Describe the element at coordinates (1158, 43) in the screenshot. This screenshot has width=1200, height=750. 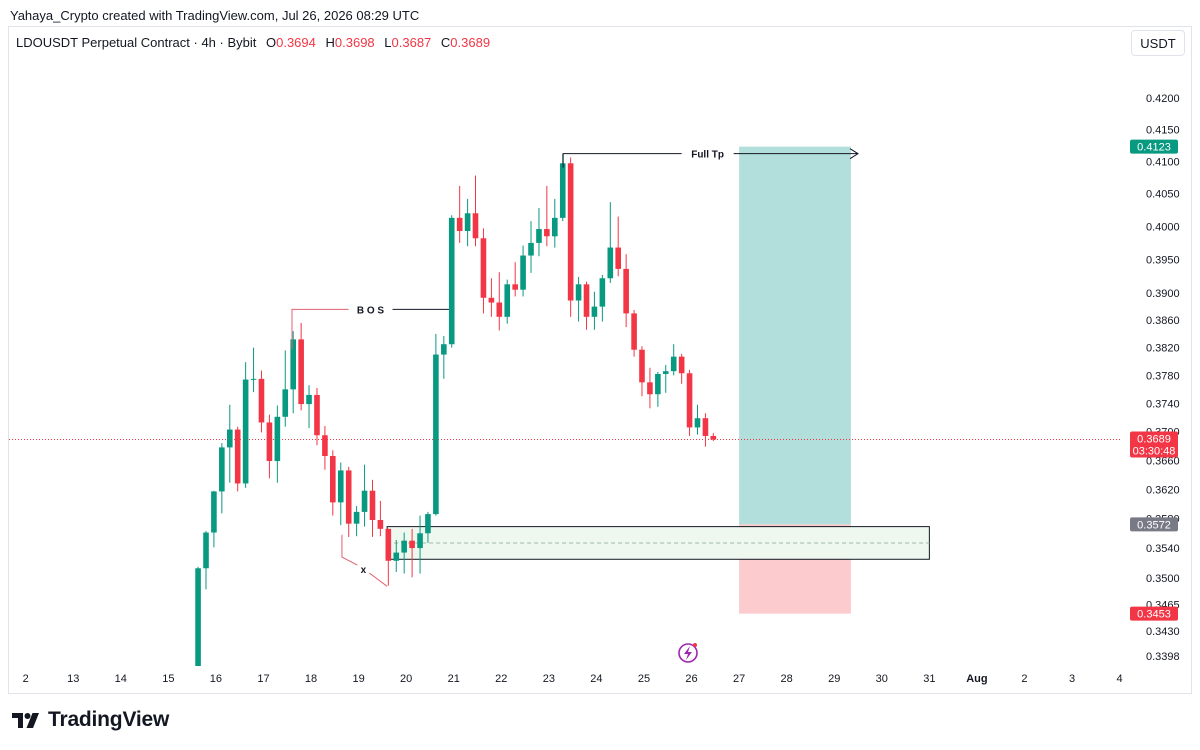
I see `currency-button: USDT` at that location.